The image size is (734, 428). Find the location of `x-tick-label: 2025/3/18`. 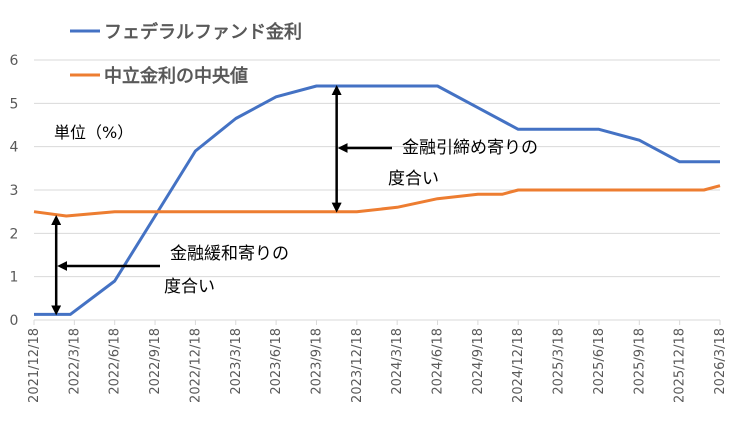

x-tick-label: 2025/3/18 is located at coordinates (559, 361).